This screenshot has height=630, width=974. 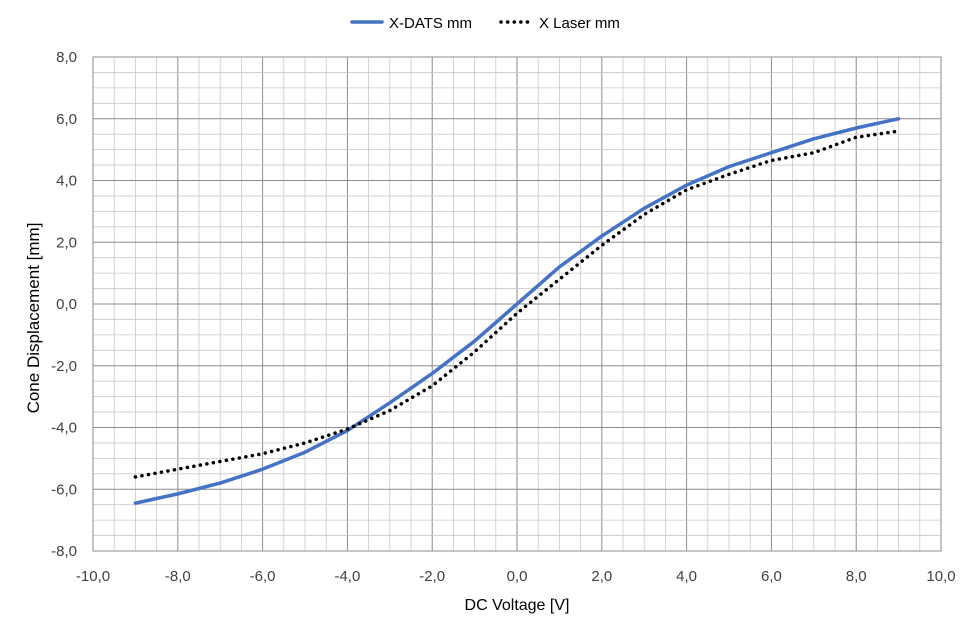 I want to click on x-axis-tick-labels: -10,0 -8,0 -6,0 -4,0 -2,0 0,0 2,0 4,0 6,0 8,0 10,0, so click(x=516, y=576).